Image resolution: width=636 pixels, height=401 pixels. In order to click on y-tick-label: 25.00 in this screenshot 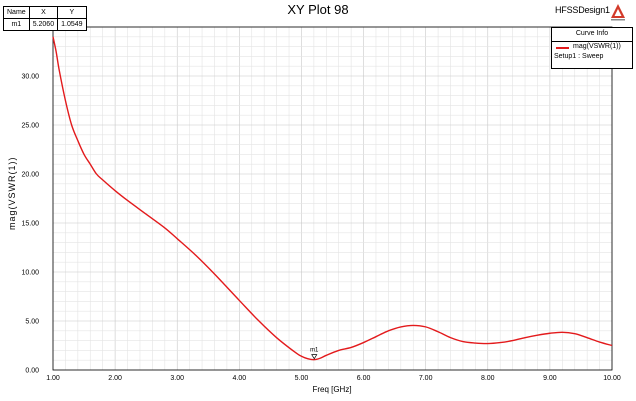, I will do `click(30, 126)`.